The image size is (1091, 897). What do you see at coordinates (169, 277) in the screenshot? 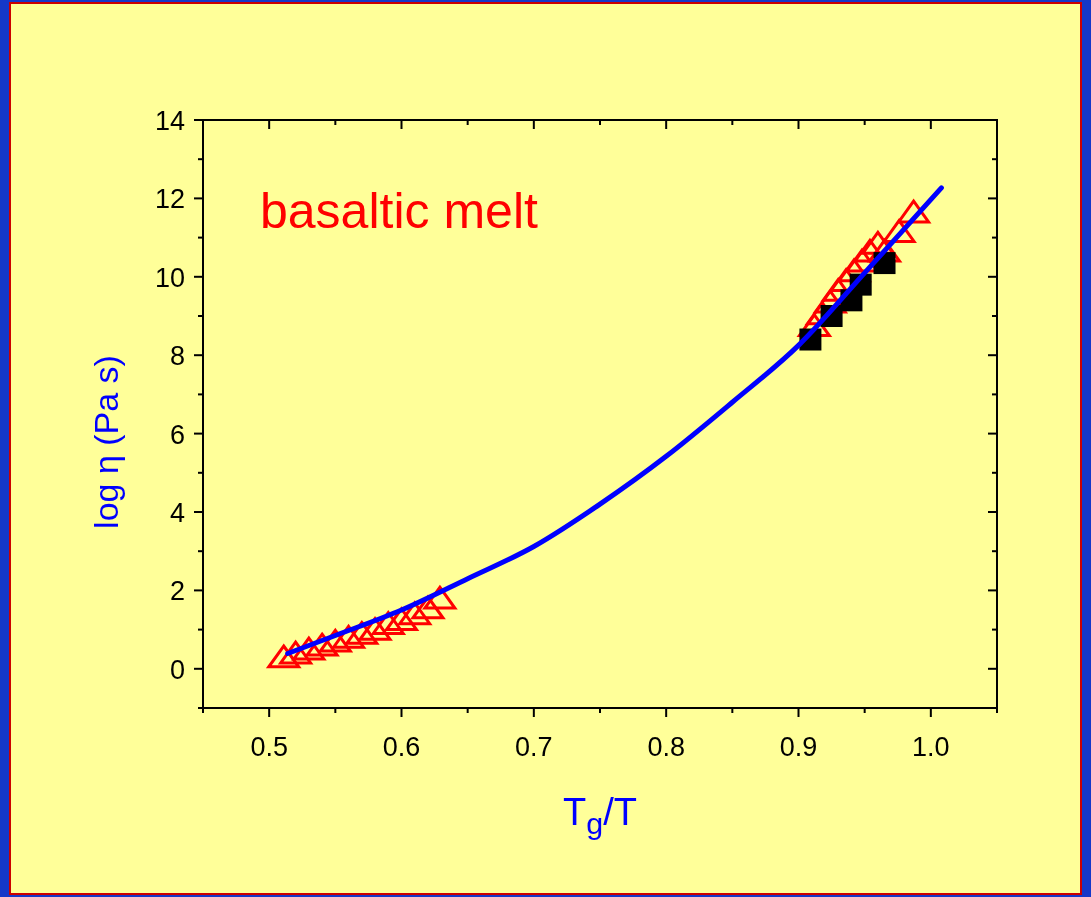
I see `y-tick-label: 10` at bounding box center [169, 277].